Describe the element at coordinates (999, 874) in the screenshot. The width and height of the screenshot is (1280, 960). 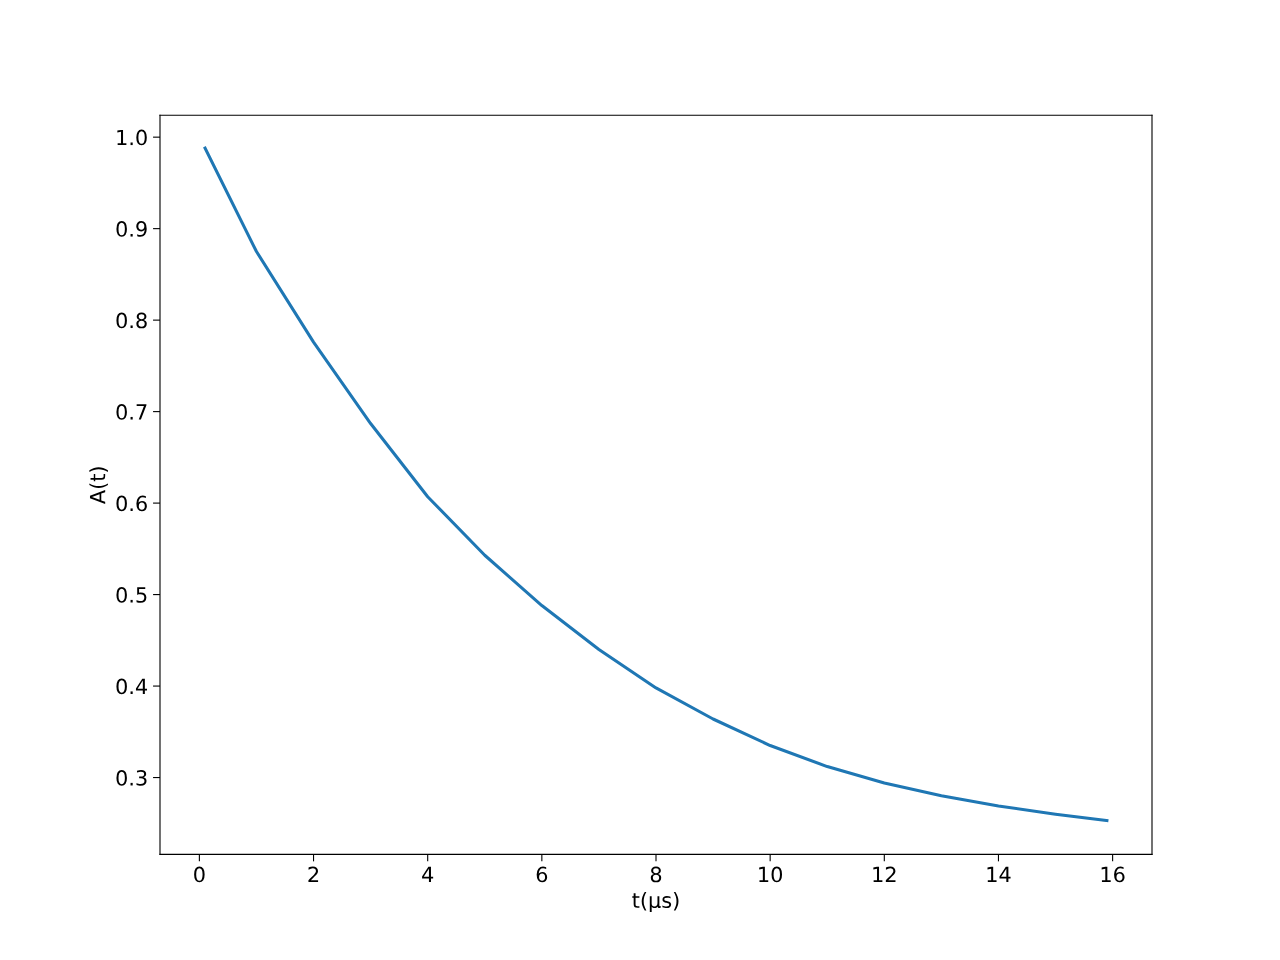
I see `x-tick-label: 14` at that location.